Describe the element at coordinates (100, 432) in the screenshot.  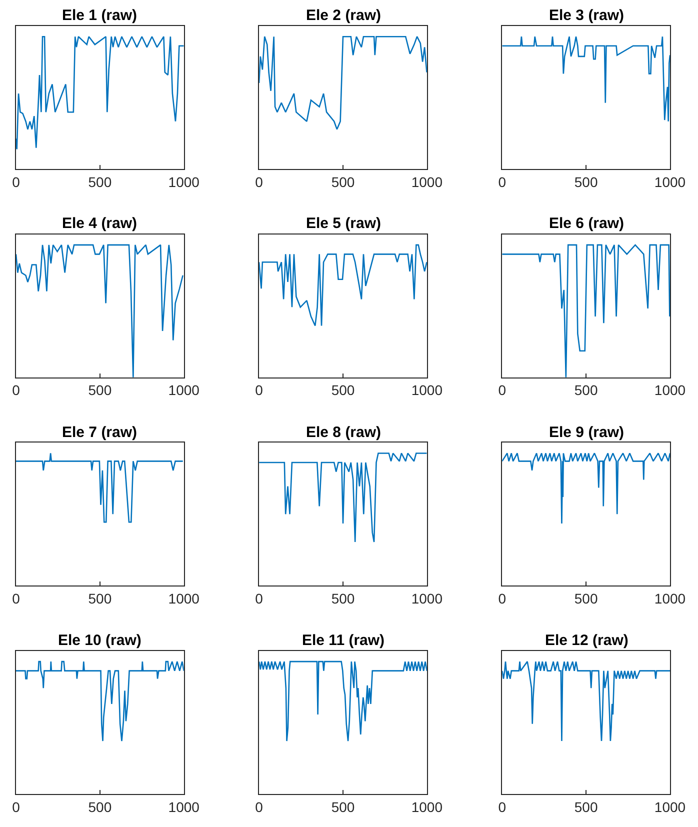
I see `chart-title: Ele 7 (raw)` at that location.